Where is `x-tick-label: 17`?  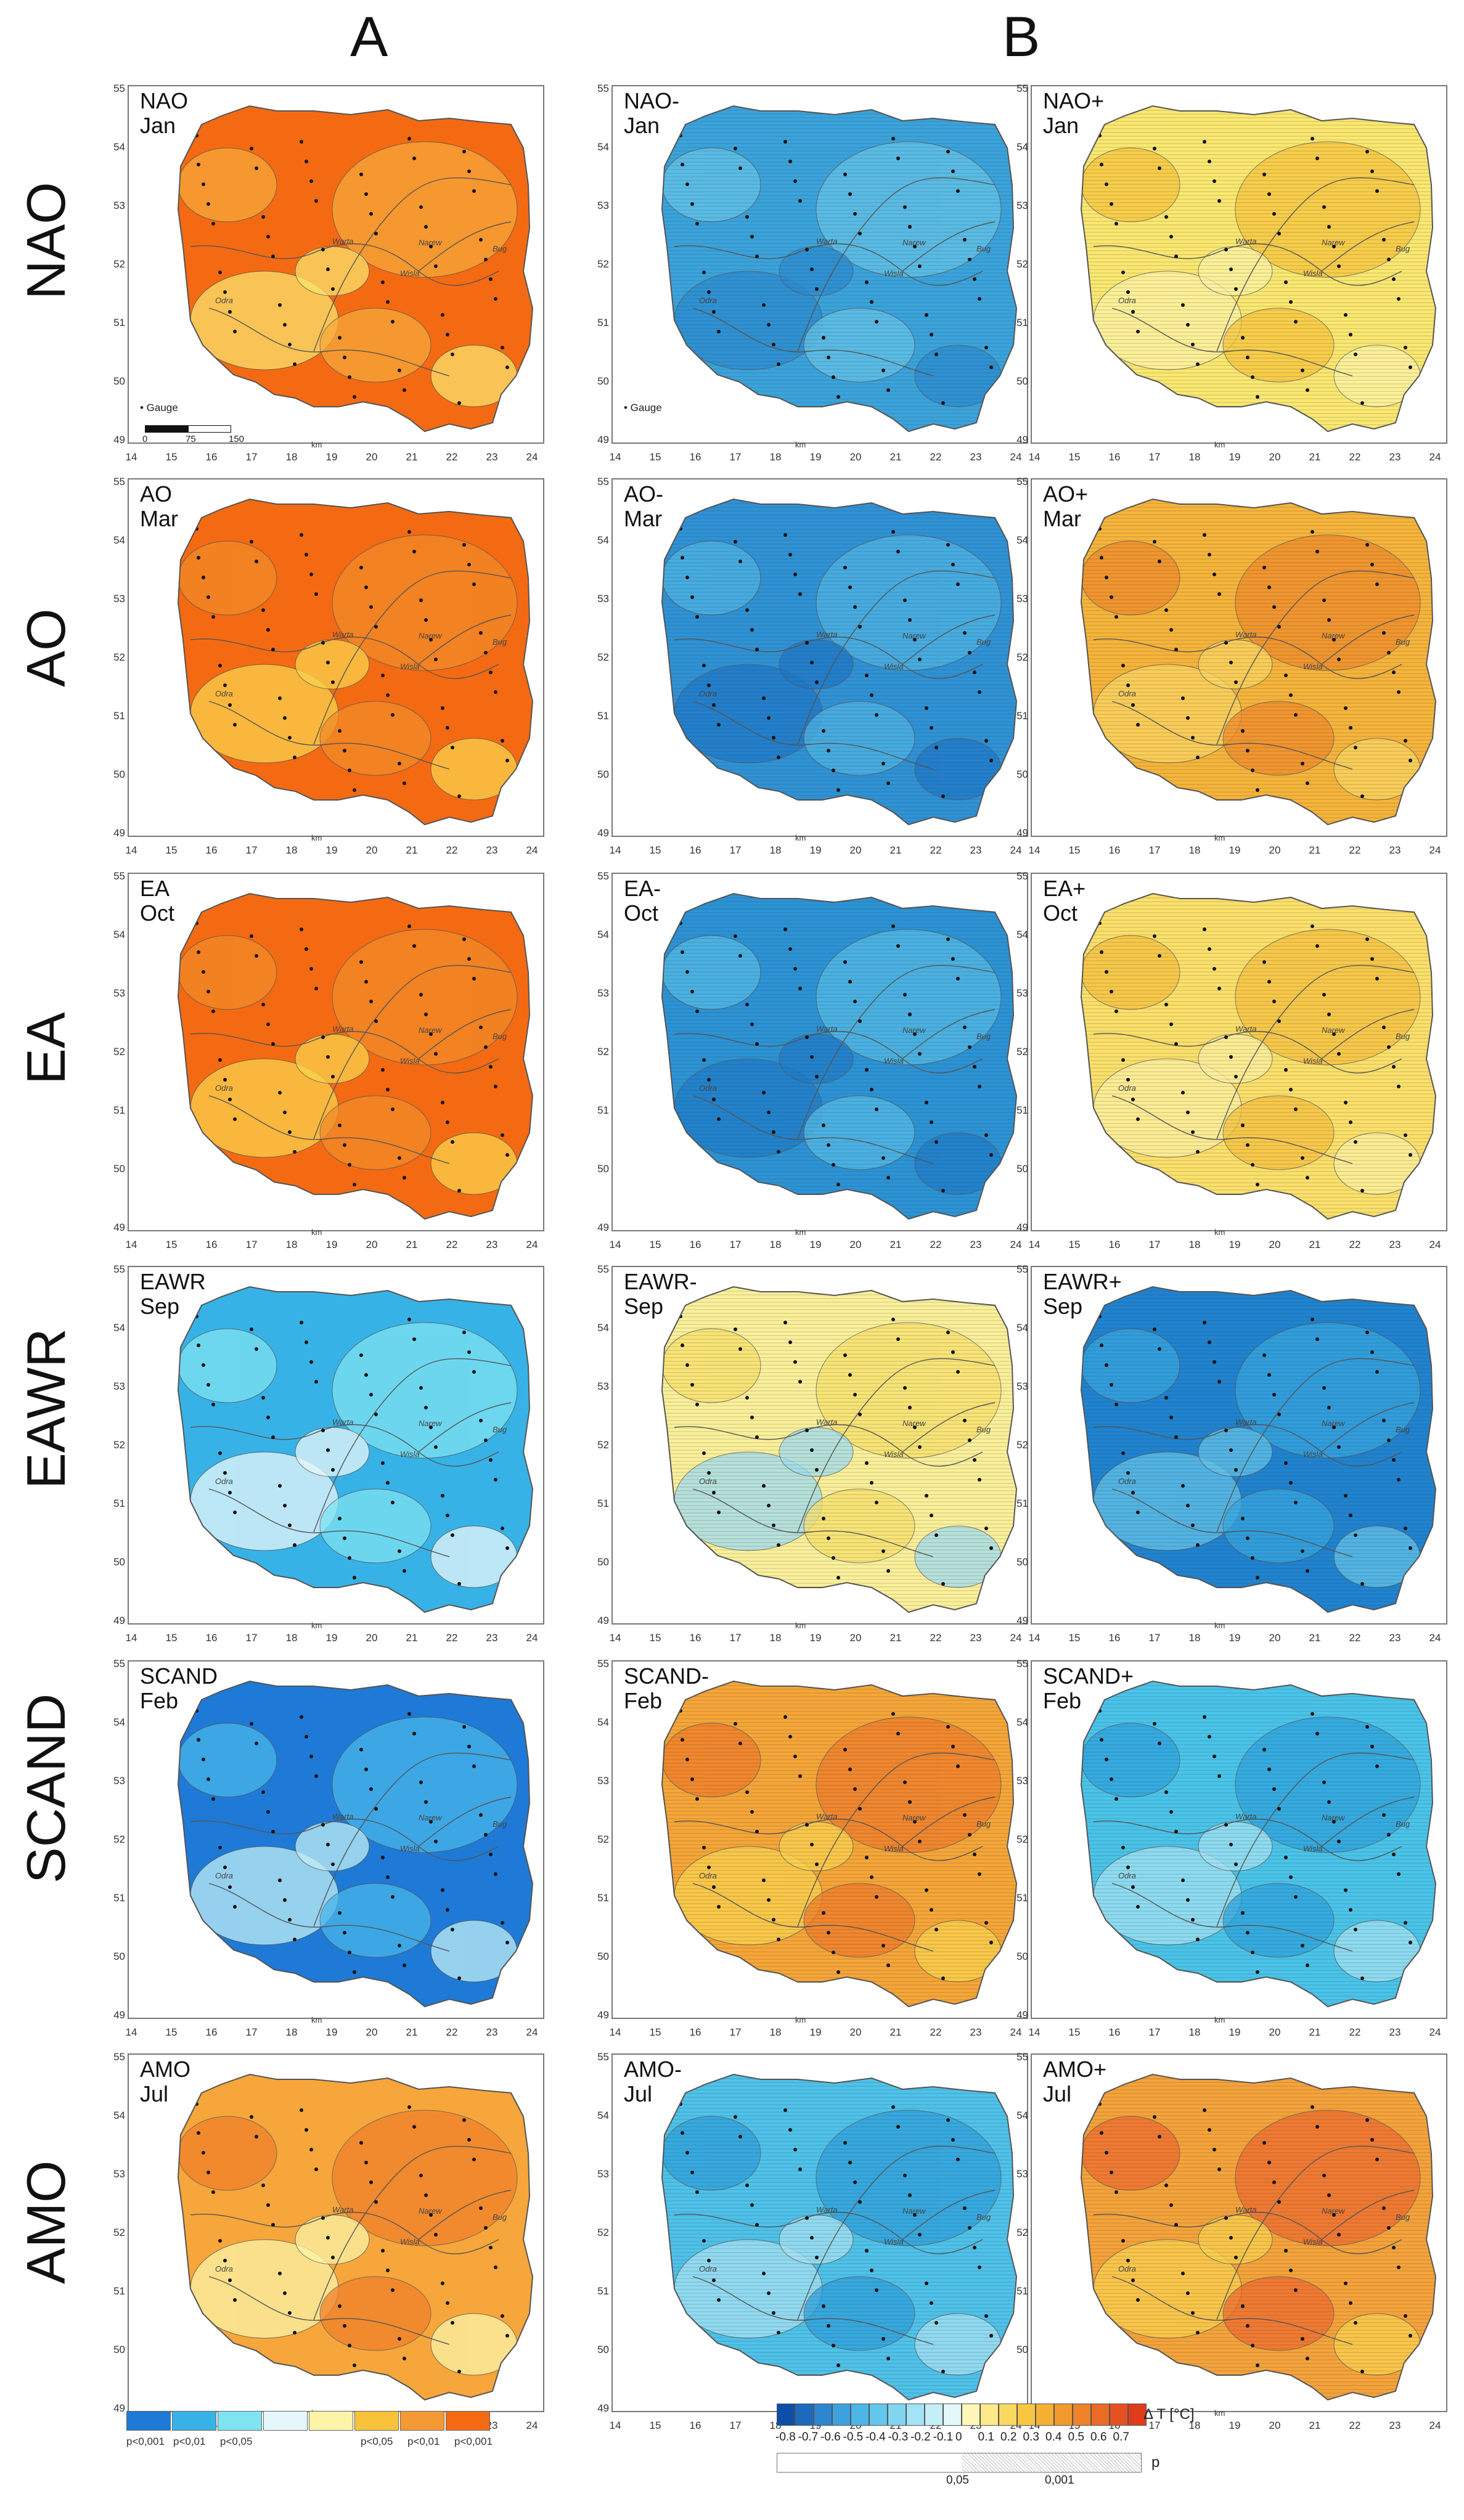
x-tick-label: 17 is located at coordinates (1155, 2425).